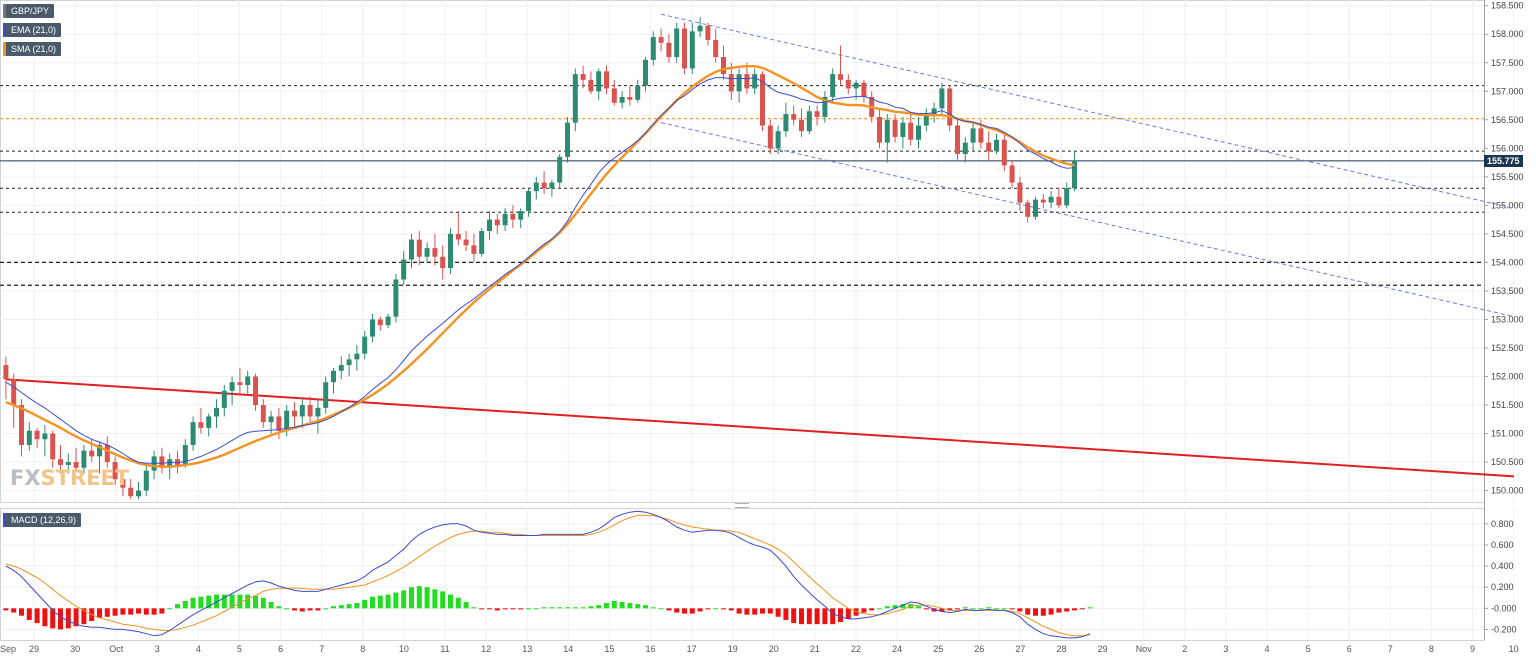  What do you see at coordinates (70, 478) in the screenshot?
I see `fxstreet-watermark: FXSTREET` at bounding box center [70, 478].